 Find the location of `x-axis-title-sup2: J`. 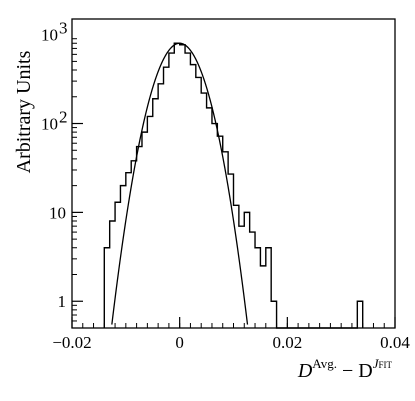

x-axis-title-sup2: J is located at coordinates (376, 363).